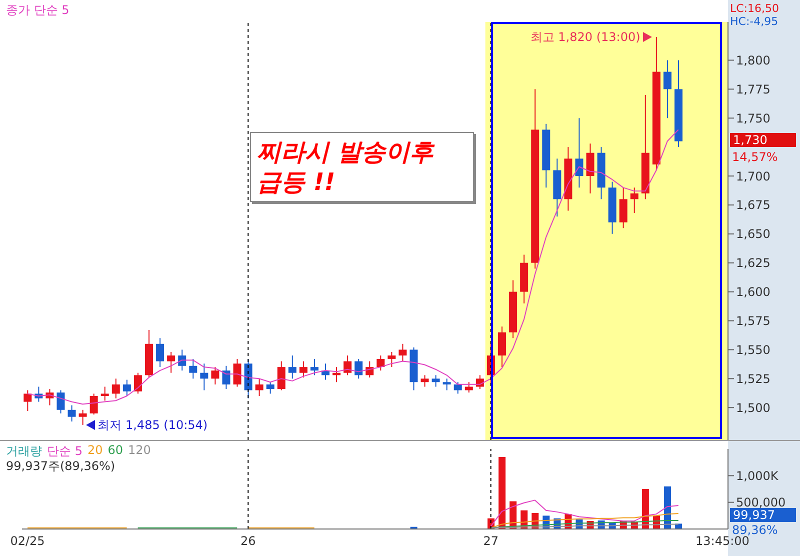  Describe the element at coordinates (753, 263) in the screenshot. I see `y-tick-label: 1,625` at that location.